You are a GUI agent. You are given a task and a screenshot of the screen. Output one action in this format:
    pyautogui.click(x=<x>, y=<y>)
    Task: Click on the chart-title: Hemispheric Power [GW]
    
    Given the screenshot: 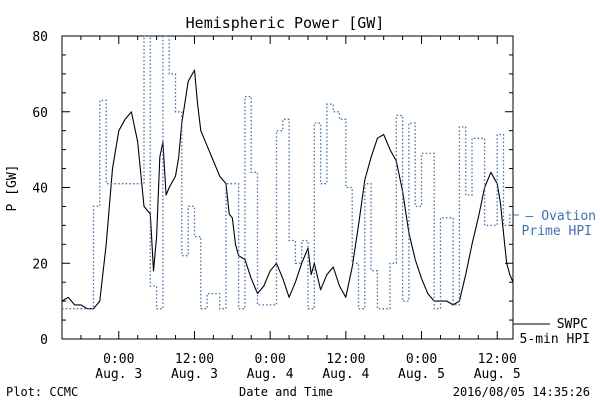 What is the action you would take?
    pyautogui.click(x=285, y=23)
    